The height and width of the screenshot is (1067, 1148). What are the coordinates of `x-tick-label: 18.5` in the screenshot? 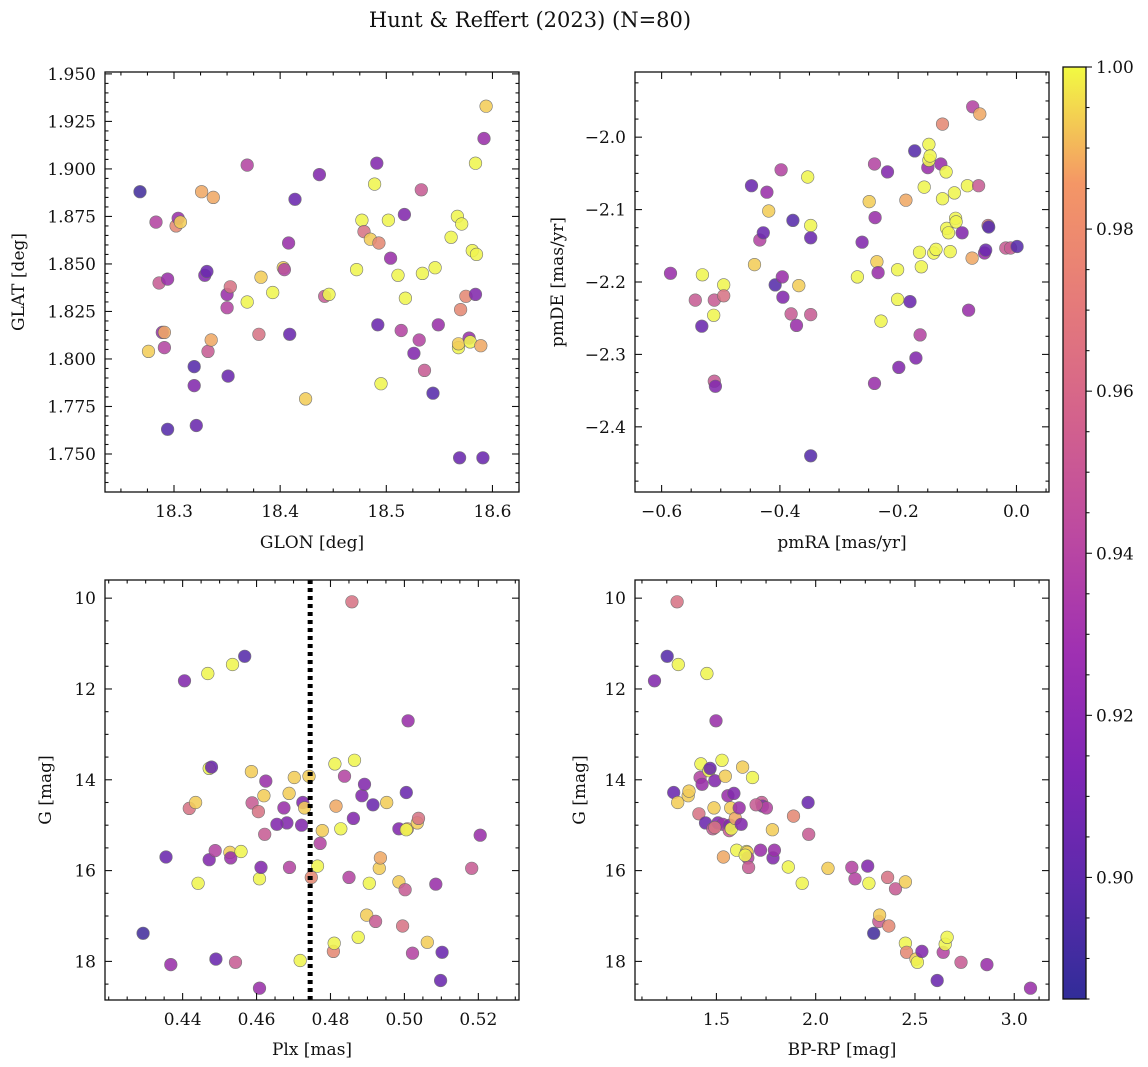 It's located at (386, 512).